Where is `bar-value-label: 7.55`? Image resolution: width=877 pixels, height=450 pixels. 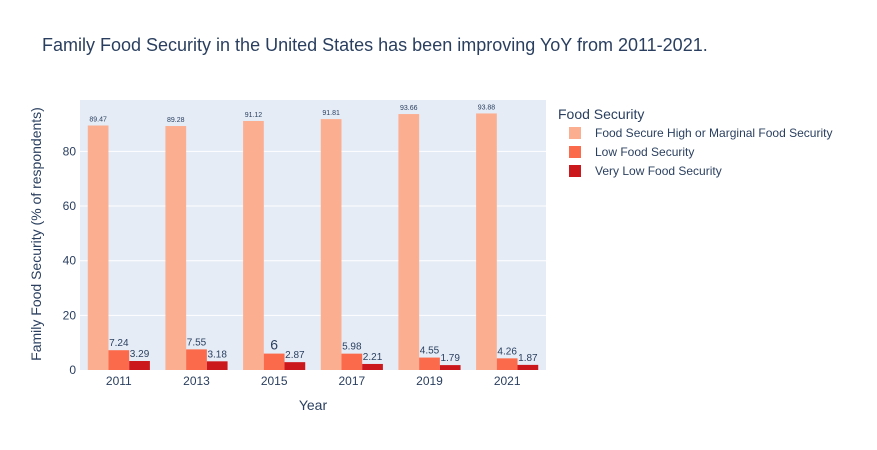 bar-value-label: 7.55 is located at coordinates (197, 342).